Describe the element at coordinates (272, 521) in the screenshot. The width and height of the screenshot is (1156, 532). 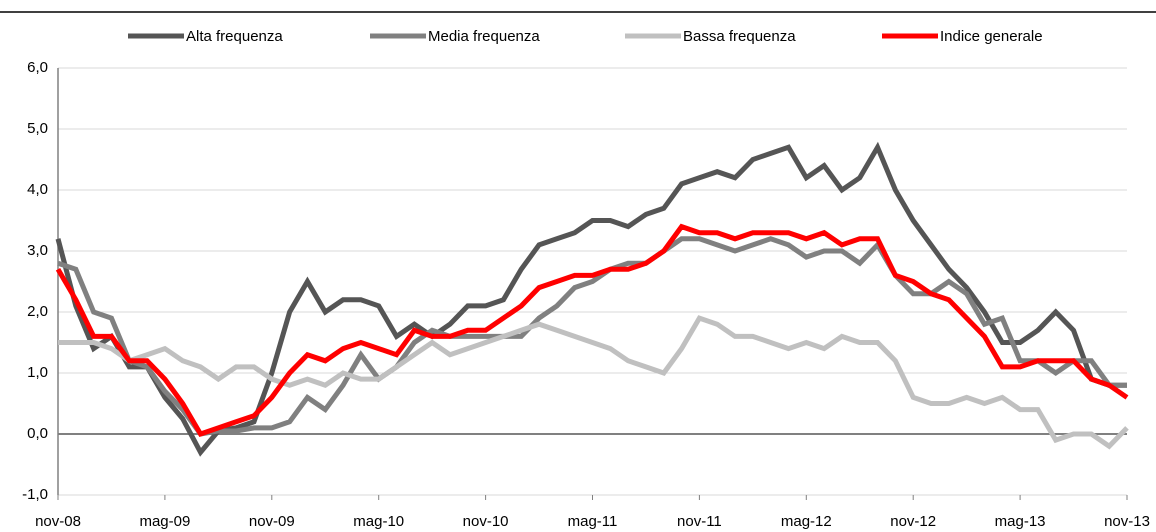
I see `x-tick-label: nov-09` at that location.